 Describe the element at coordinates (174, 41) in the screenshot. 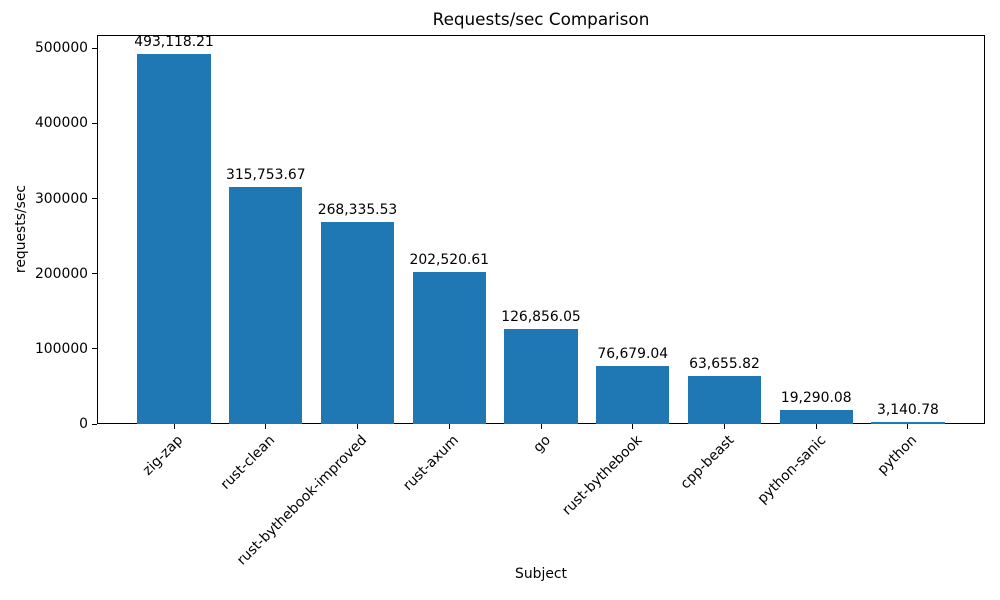

I see `bar-value-label: 493,118.21` at that location.